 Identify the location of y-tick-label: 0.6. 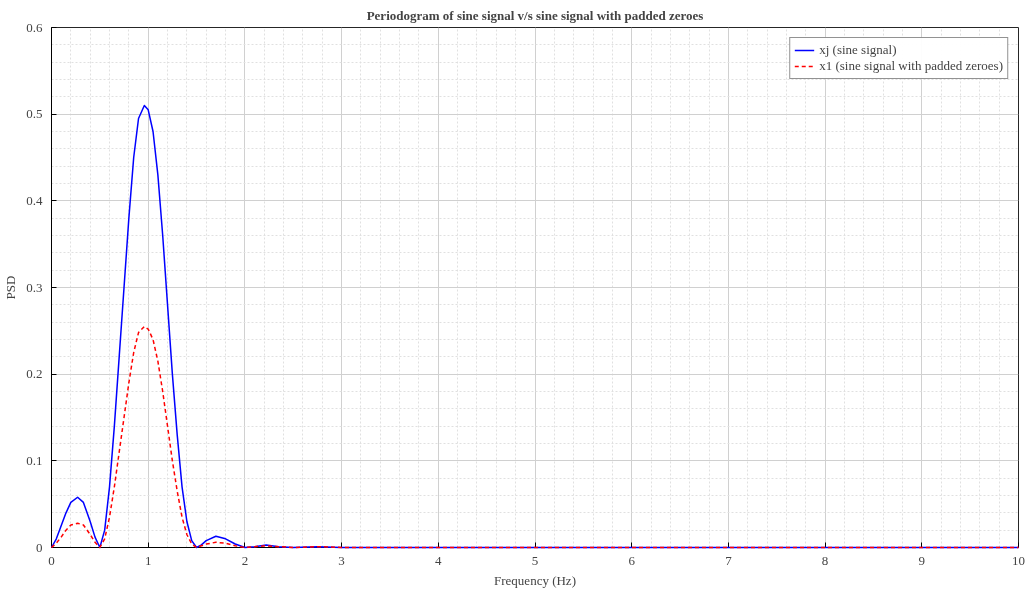
(34, 27).